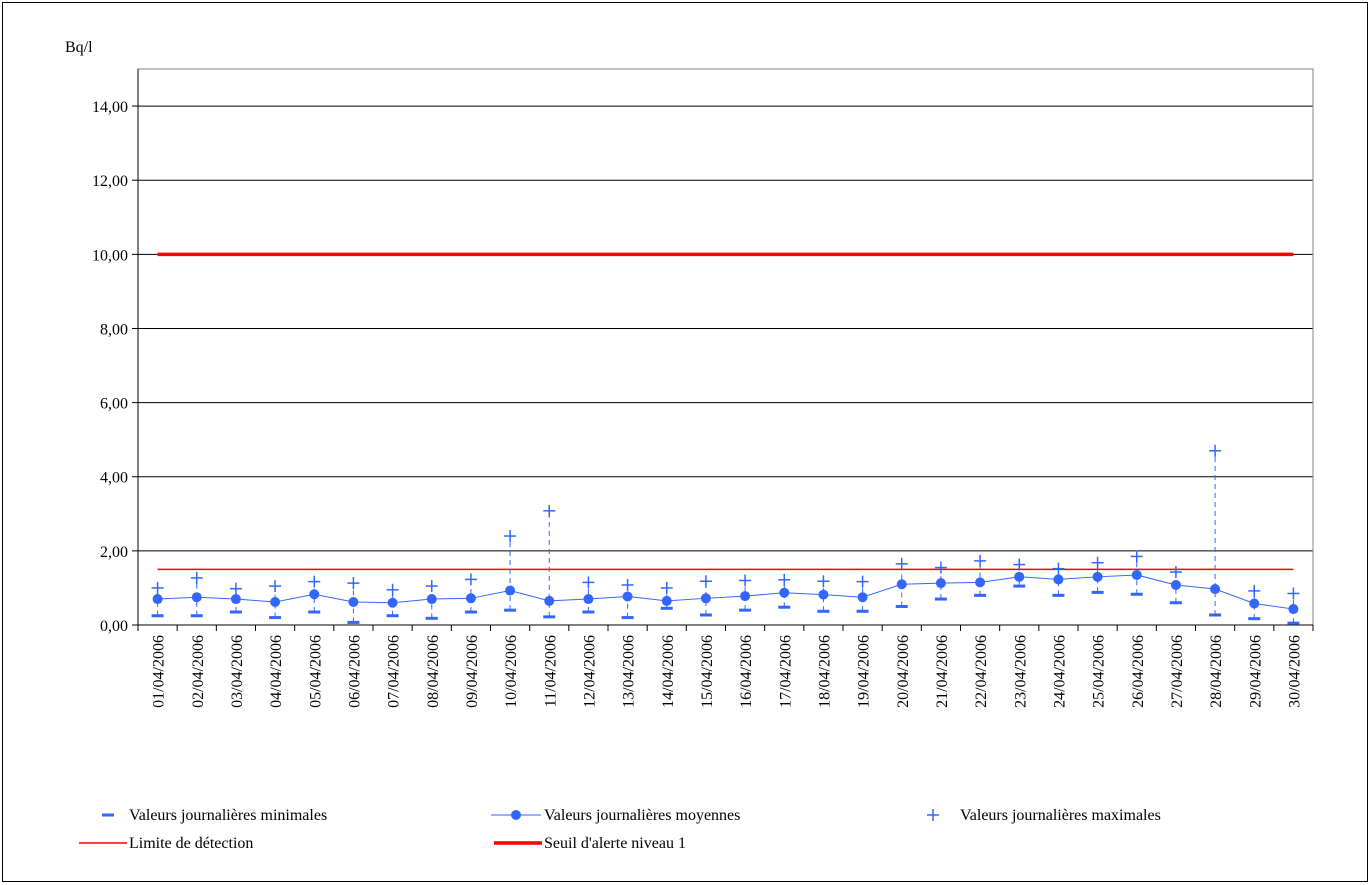 The image size is (1371, 885). What do you see at coordinates (615, 843) in the screenshot?
I see `legend-alert-label: Seuil d'alerte niveau 1` at bounding box center [615, 843].